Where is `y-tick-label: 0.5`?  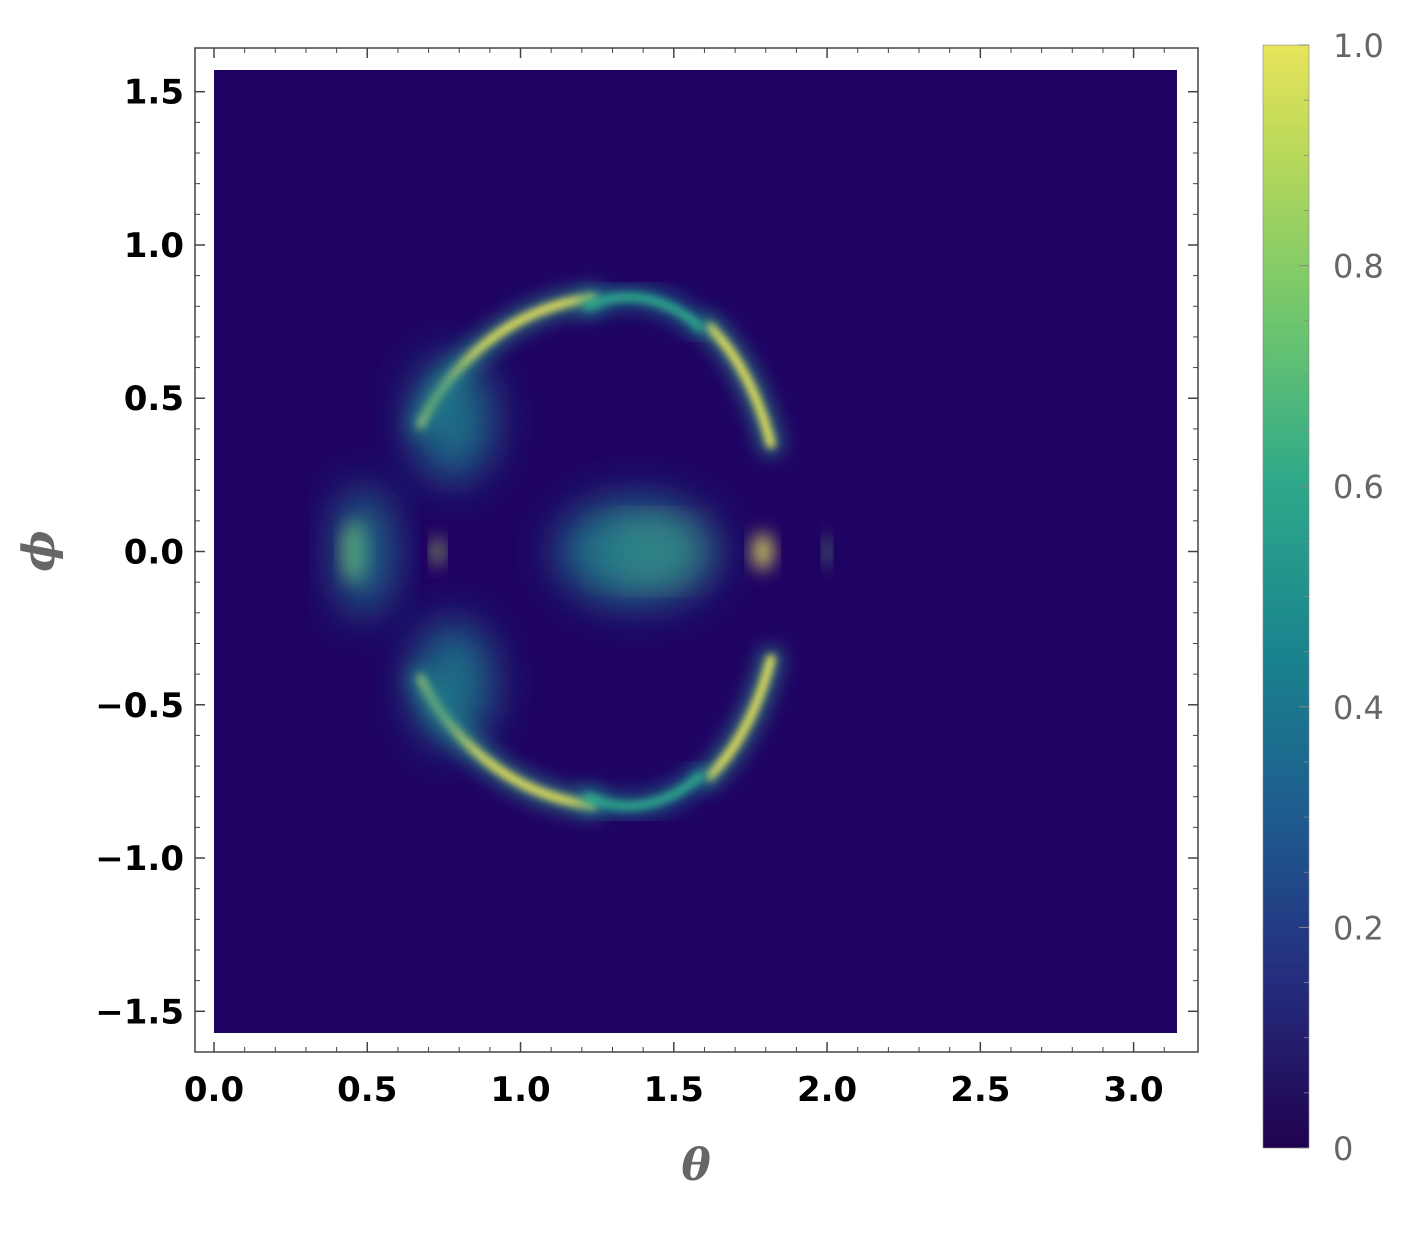
y-tick-label: 0.5 is located at coordinates (154, 399).